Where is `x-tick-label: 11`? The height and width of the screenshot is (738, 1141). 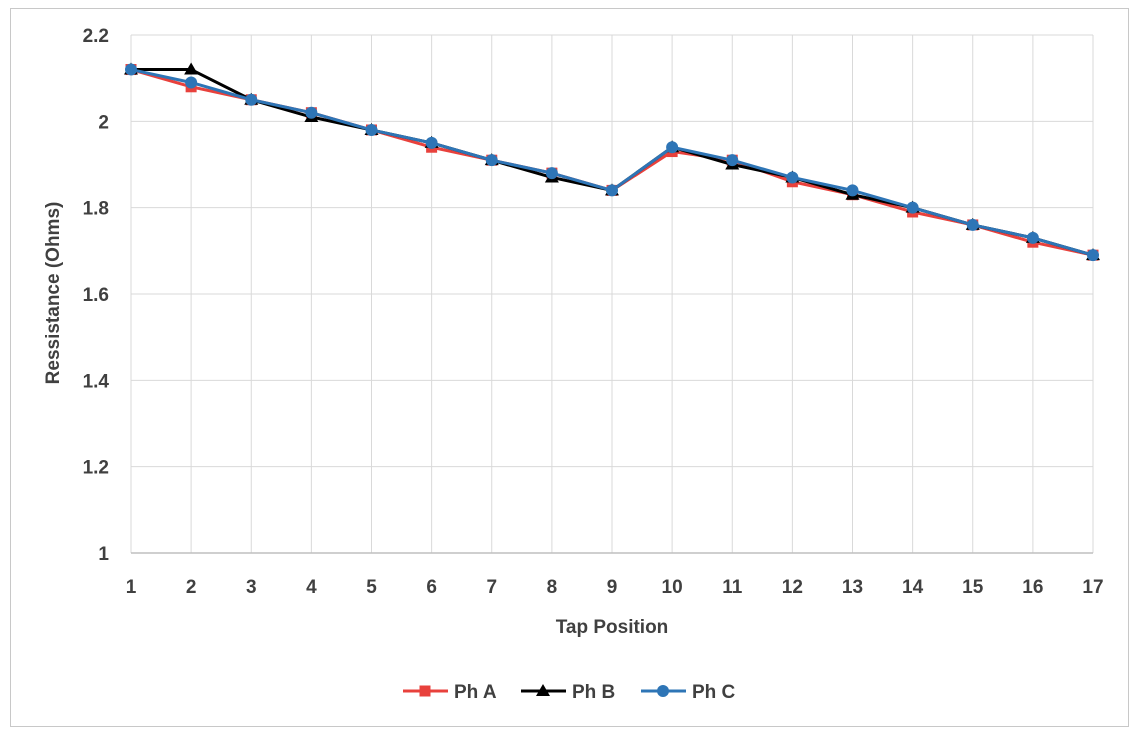
x-tick-label: 11 is located at coordinates (732, 587).